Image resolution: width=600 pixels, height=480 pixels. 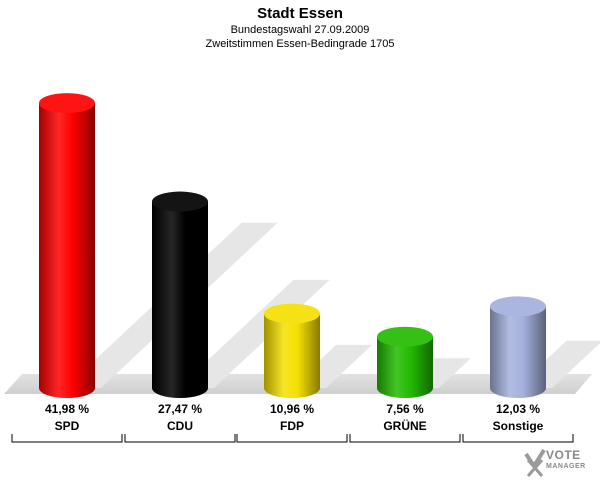 I want to click on chart-subtitle-1: Bundestagswahl 27.09.2009, so click(x=300, y=30).